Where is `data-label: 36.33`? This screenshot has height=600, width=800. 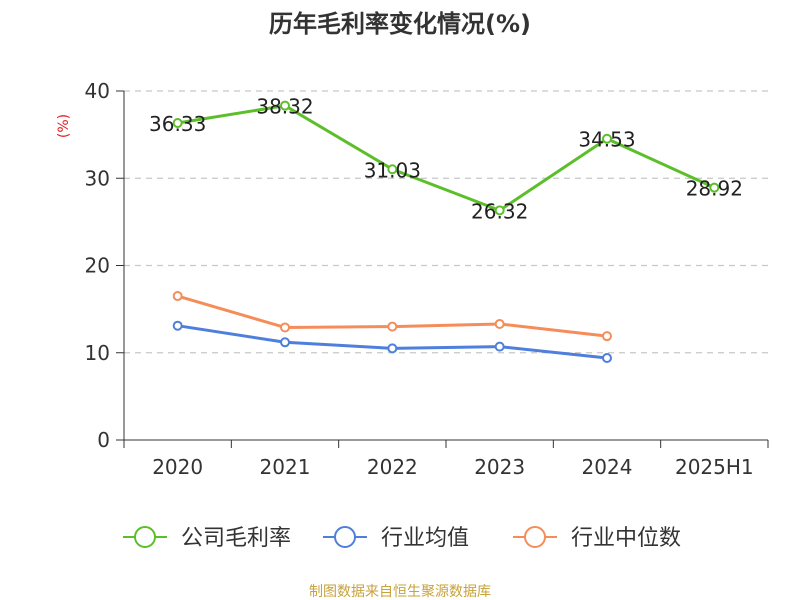 data-label: 36.33 is located at coordinates (177, 124).